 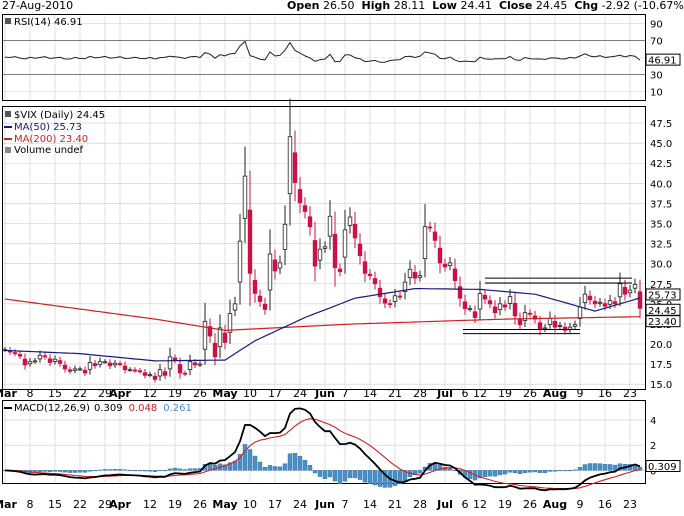 What do you see at coordinates (376, 6) in the screenshot?
I see `high-label: High` at bounding box center [376, 6].